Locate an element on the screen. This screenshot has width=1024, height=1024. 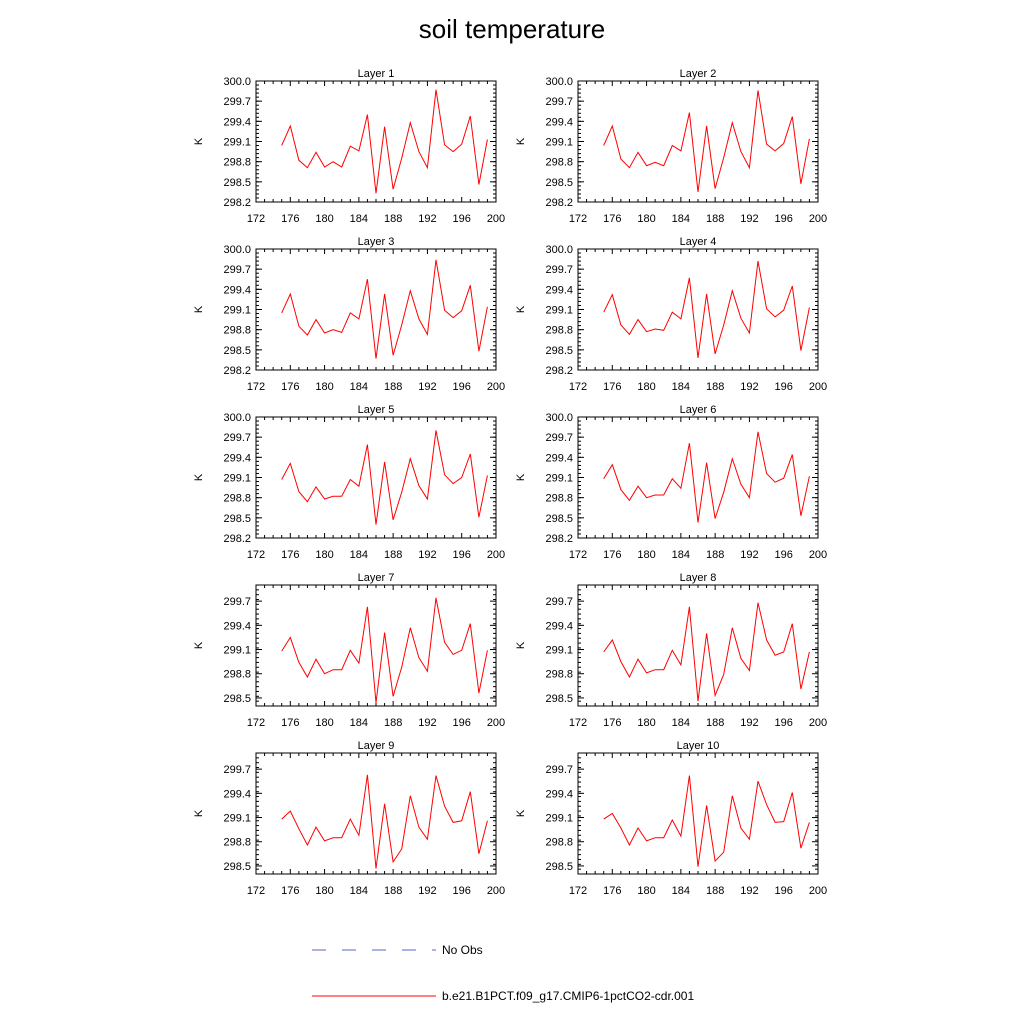
panel-title: Layer 4 is located at coordinates (698, 242).